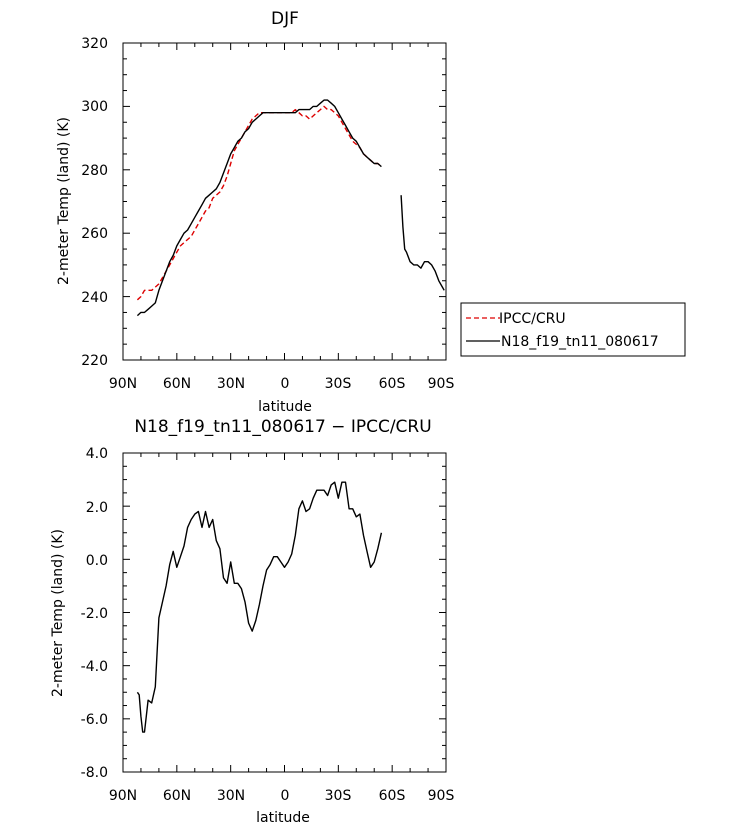 This screenshot has height=828, width=733. I want to click on top-x-tick-label: 60N, so click(177, 384).